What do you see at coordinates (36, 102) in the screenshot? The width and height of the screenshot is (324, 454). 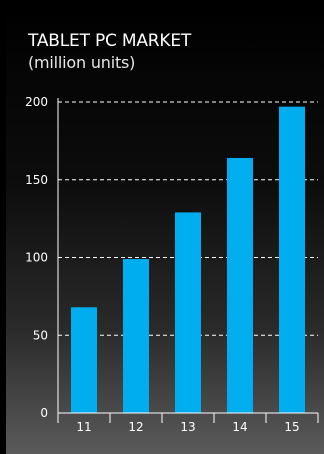 I see `y-tick-label-200: 200` at bounding box center [36, 102].